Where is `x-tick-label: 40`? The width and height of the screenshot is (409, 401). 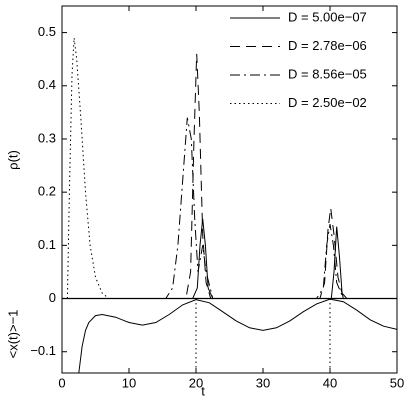
x-tick-label: 40 is located at coordinates (330, 382).